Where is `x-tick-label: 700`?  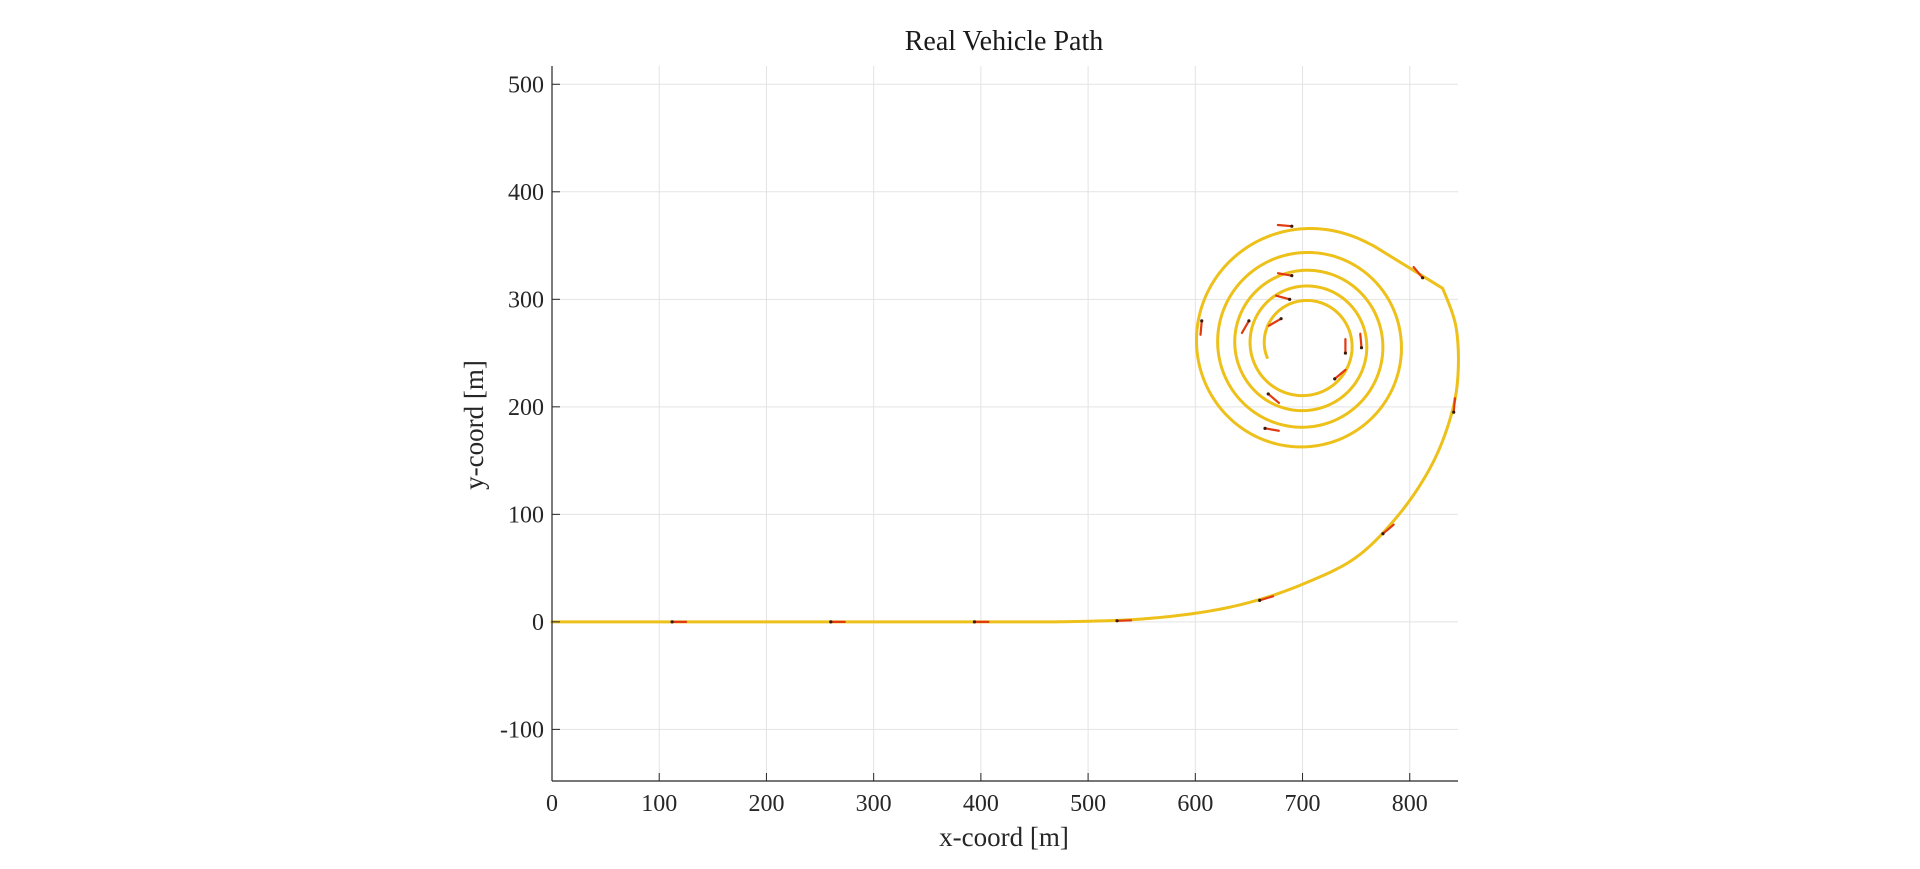 x-tick-label: 700 is located at coordinates (1303, 804).